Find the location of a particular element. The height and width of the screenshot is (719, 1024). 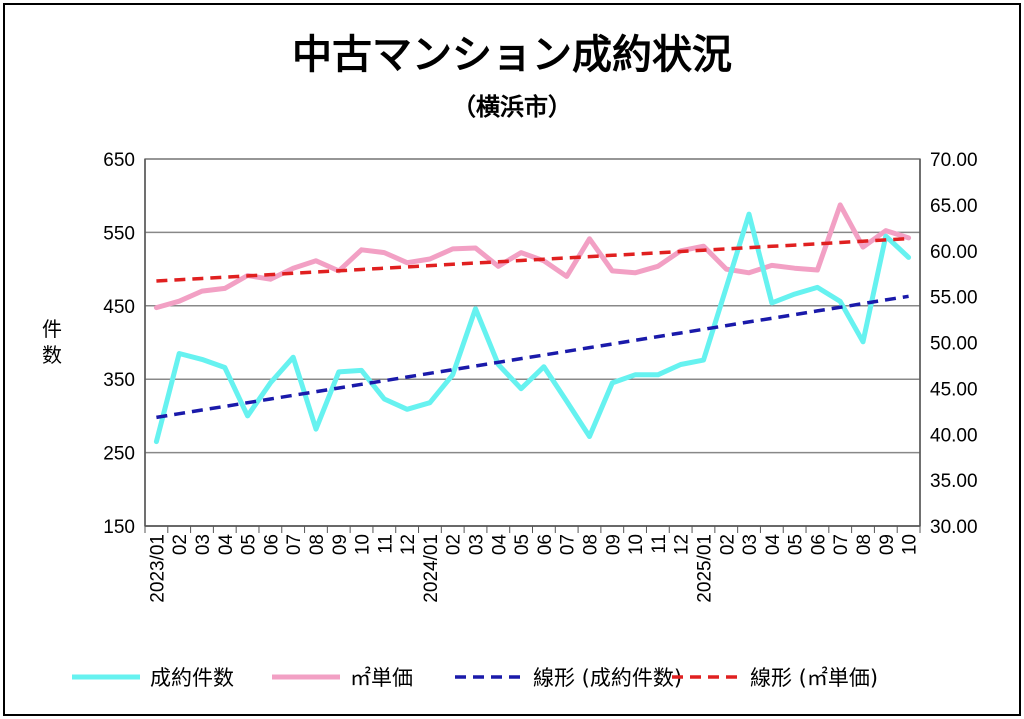

y-right-tick-label: 35.00 is located at coordinates (954, 481).